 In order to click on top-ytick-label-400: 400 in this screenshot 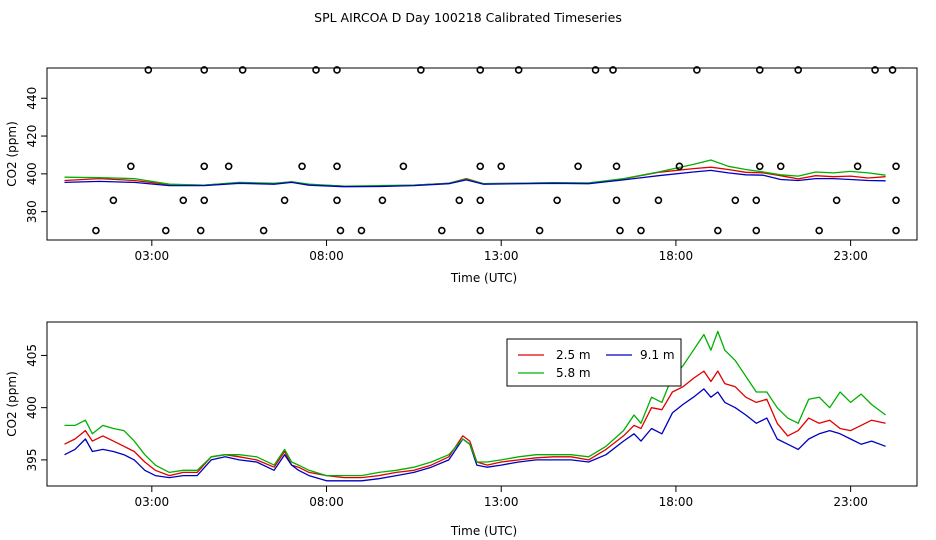, I will do `click(32, 173)`.